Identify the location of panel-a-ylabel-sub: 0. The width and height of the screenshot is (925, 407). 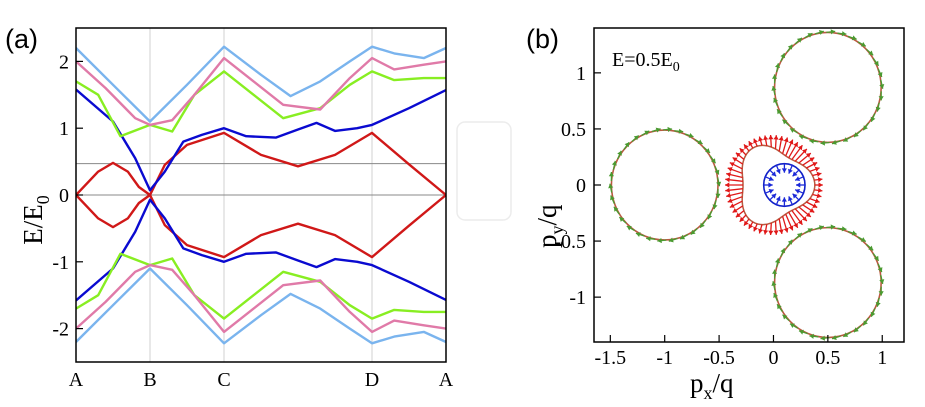
(43, 199).